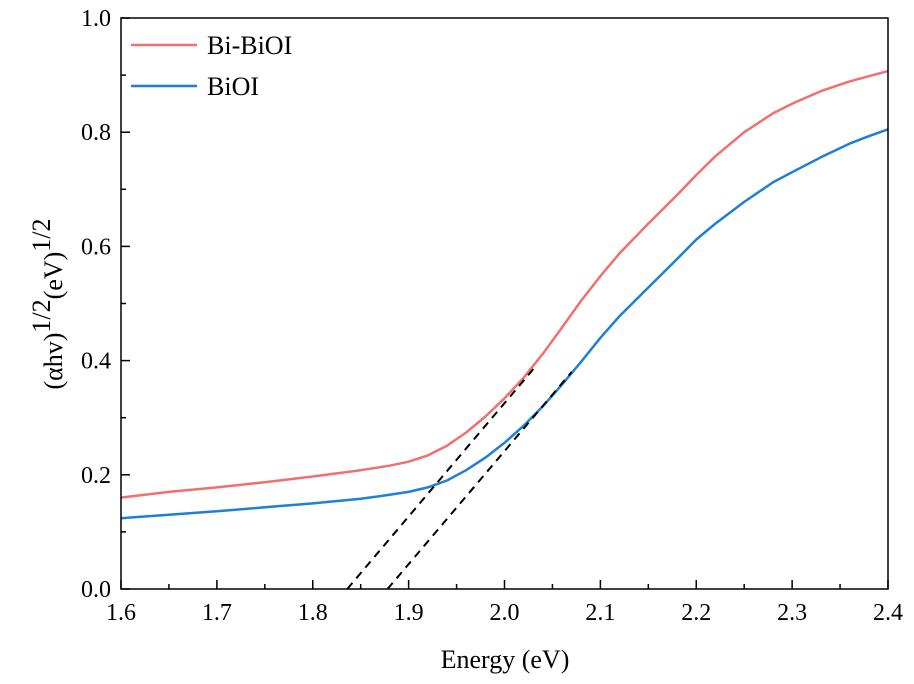 This screenshot has width=914, height=684. Describe the element at coordinates (600, 613) in the screenshot. I see `x-tick-label-5: 2.1` at that location.